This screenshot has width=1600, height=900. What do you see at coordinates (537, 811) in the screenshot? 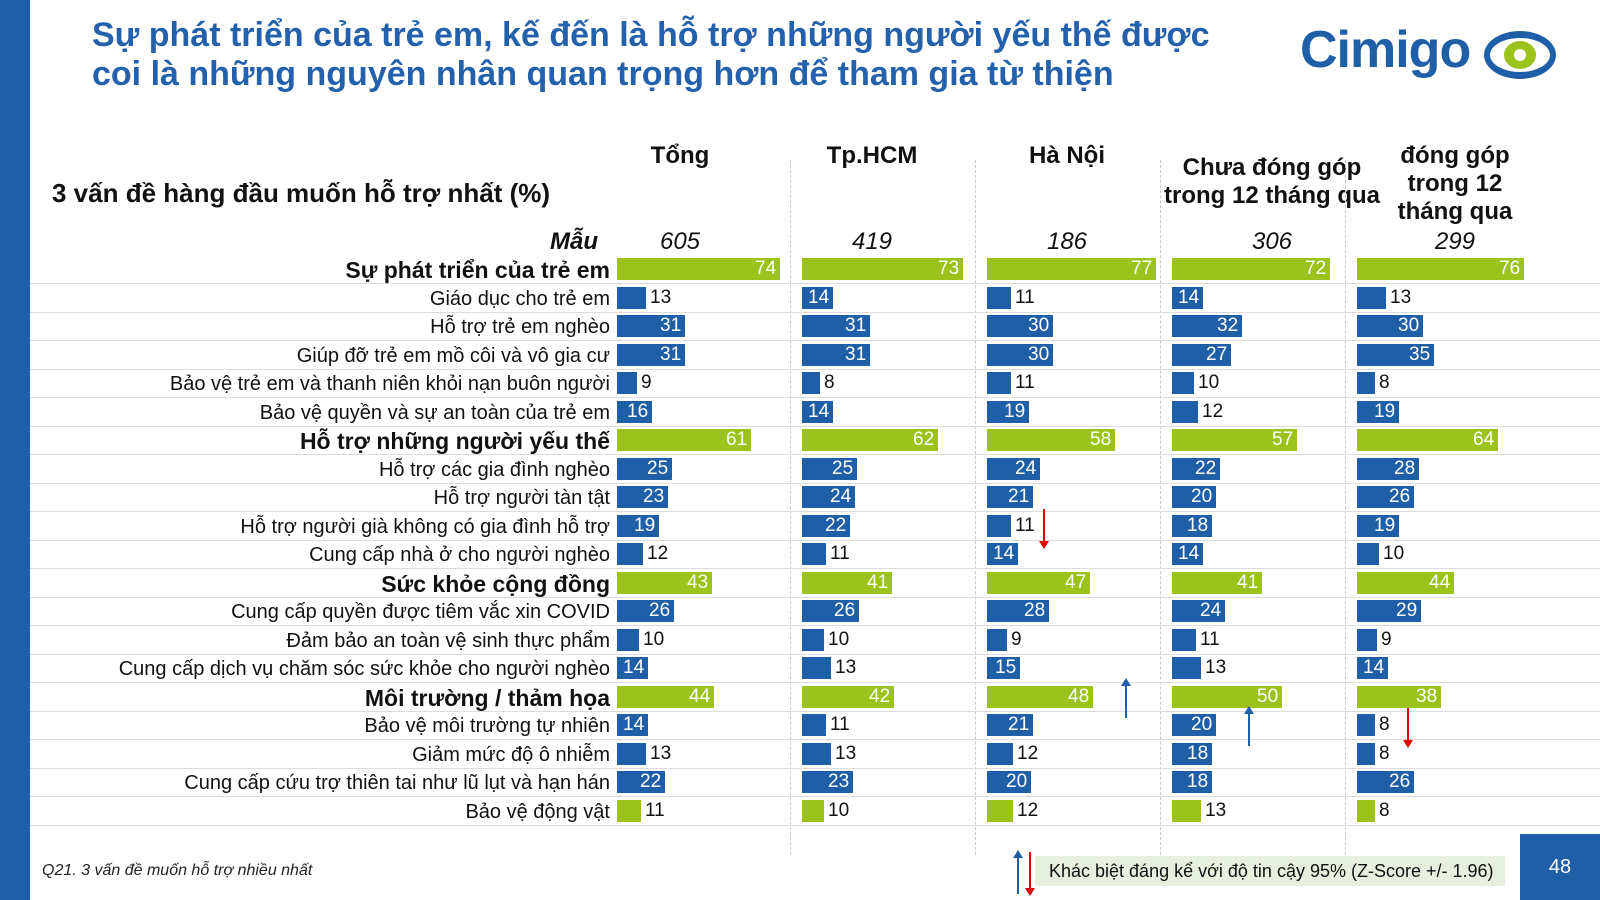
I see `row-label: Bảo vệ động vật` at bounding box center [537, 811].